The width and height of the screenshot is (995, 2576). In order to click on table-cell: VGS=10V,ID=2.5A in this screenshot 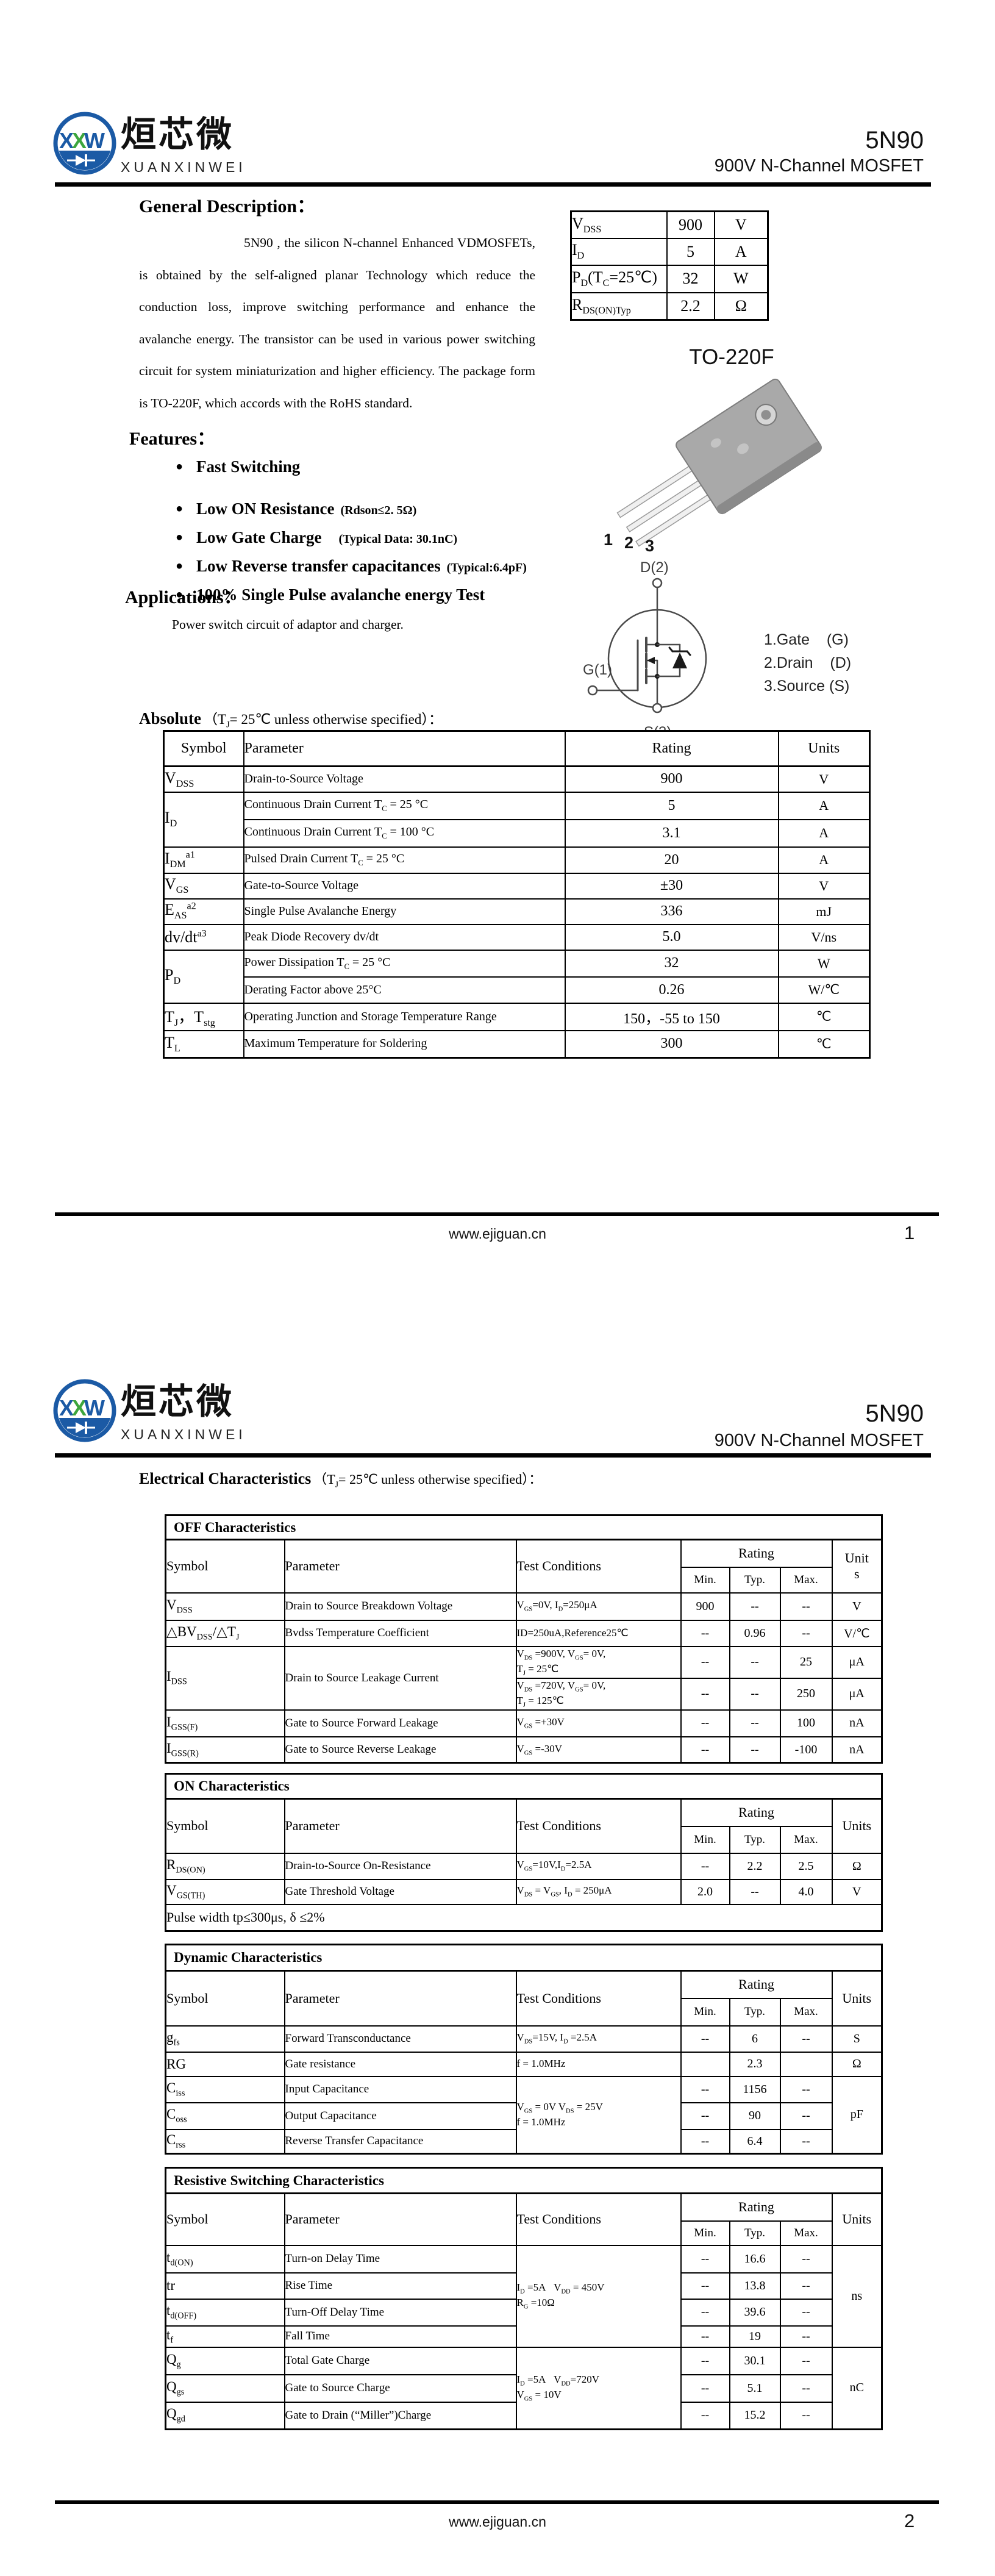, I will do `click(599, 1866)`.